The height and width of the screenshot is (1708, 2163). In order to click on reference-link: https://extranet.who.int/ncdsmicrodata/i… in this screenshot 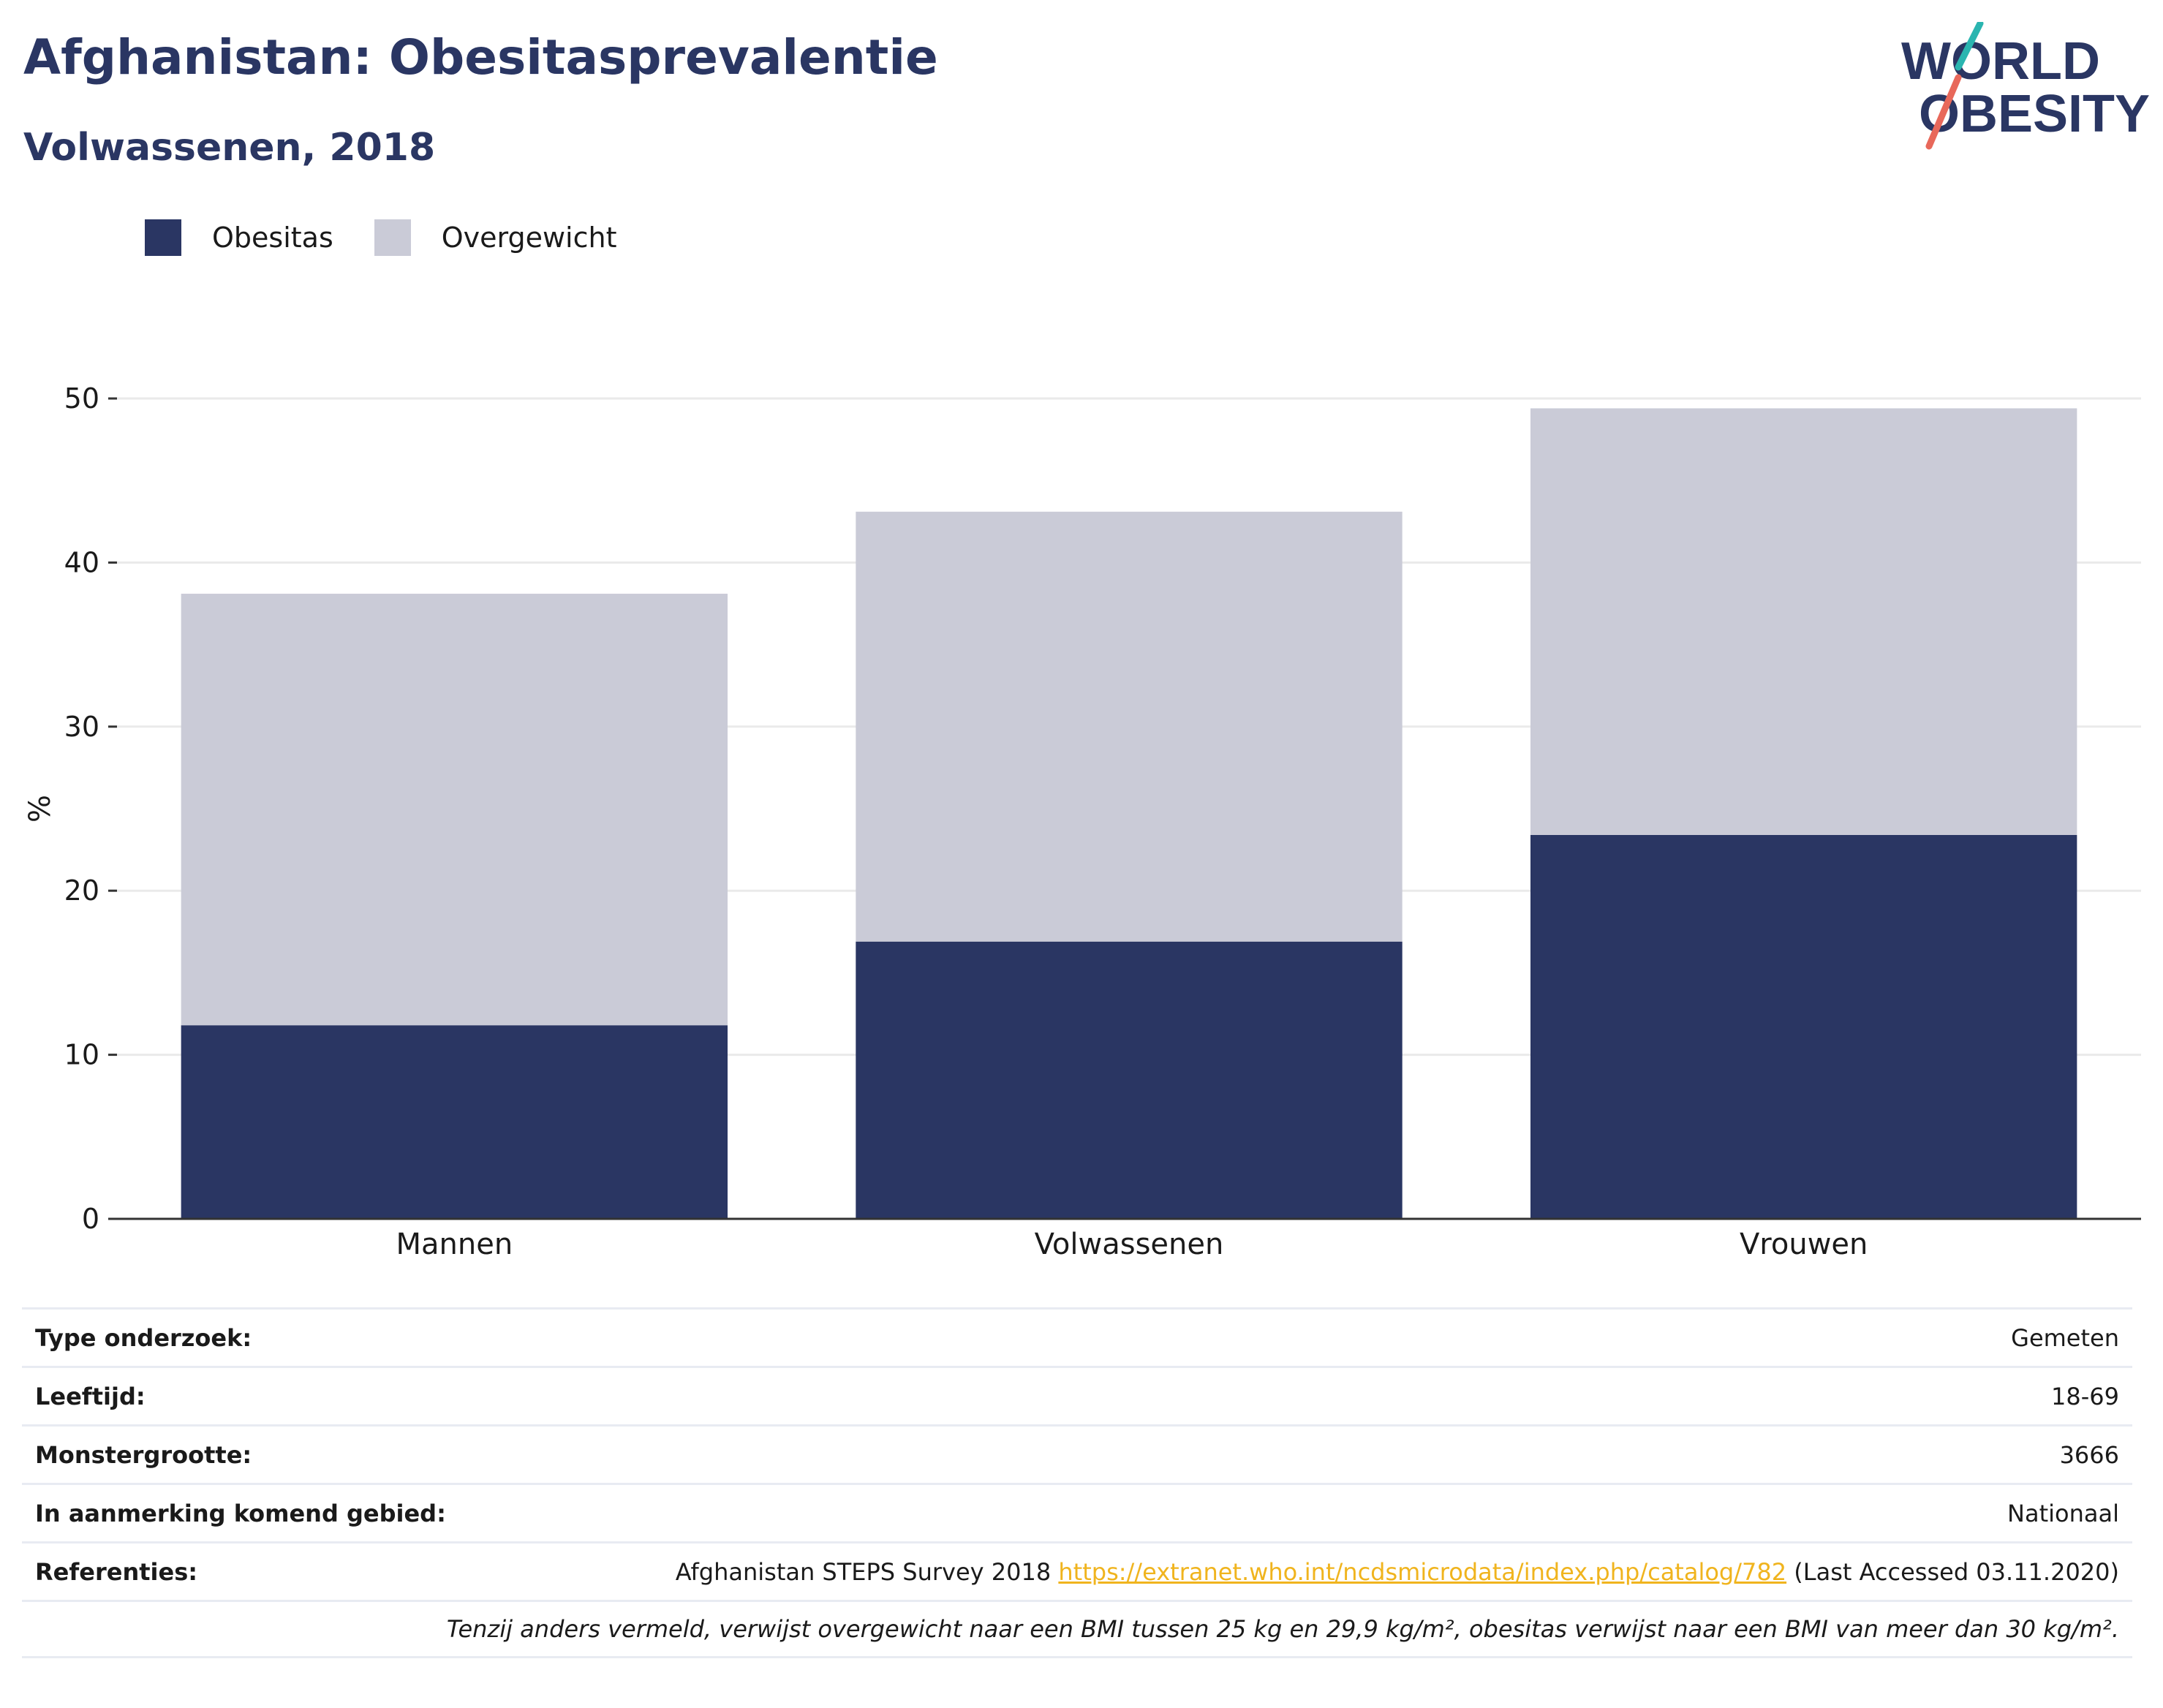, I will do `click(1422, 1571)`.